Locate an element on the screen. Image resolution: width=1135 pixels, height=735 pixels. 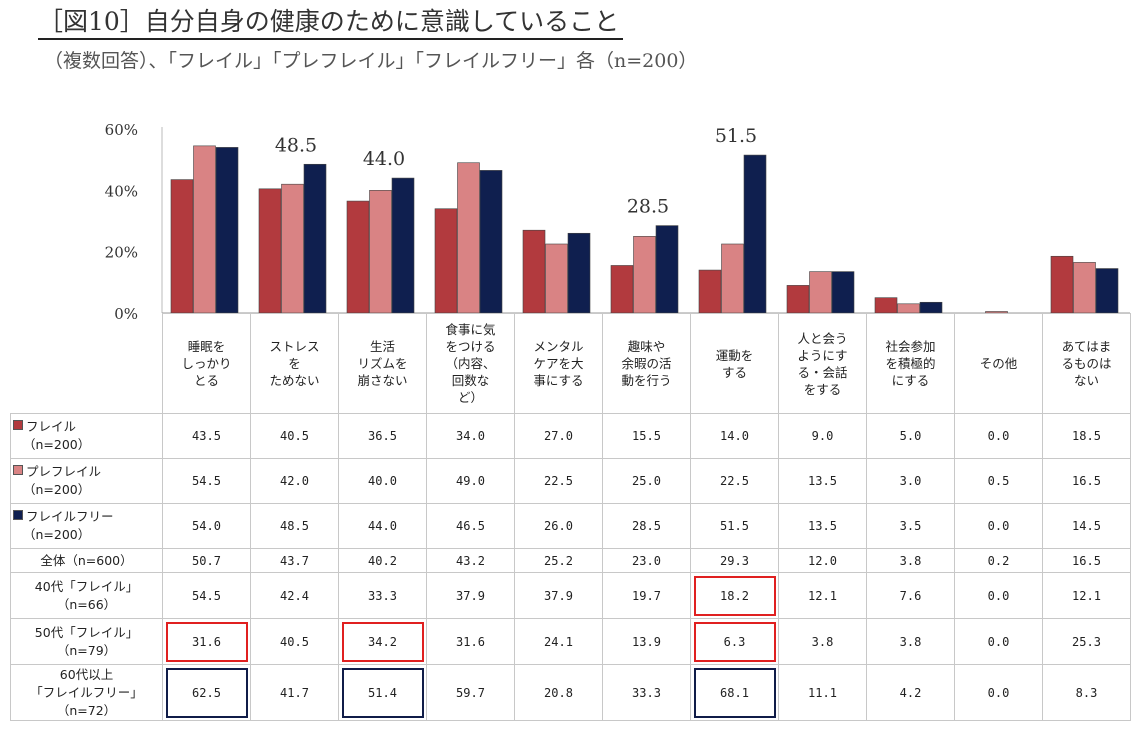
row-label: 40代「フレイル」 （n=66） is located at coordinates (86, 595).